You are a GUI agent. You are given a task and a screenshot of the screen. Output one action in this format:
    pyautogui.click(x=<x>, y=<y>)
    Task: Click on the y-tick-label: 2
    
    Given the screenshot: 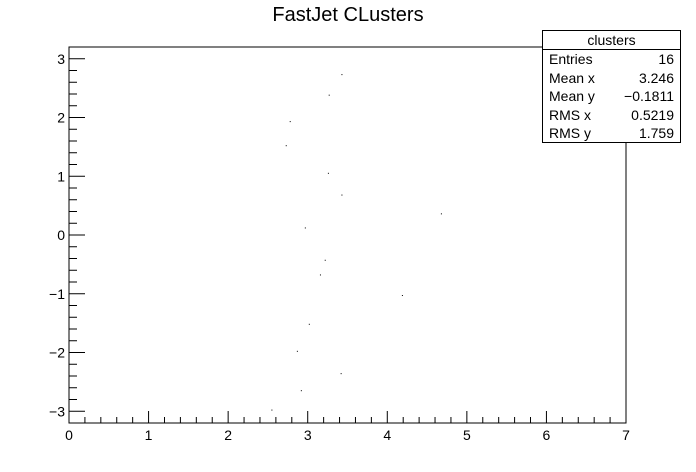 What is the action you would take?
    pyautogui.click(x=61, y=118)
    